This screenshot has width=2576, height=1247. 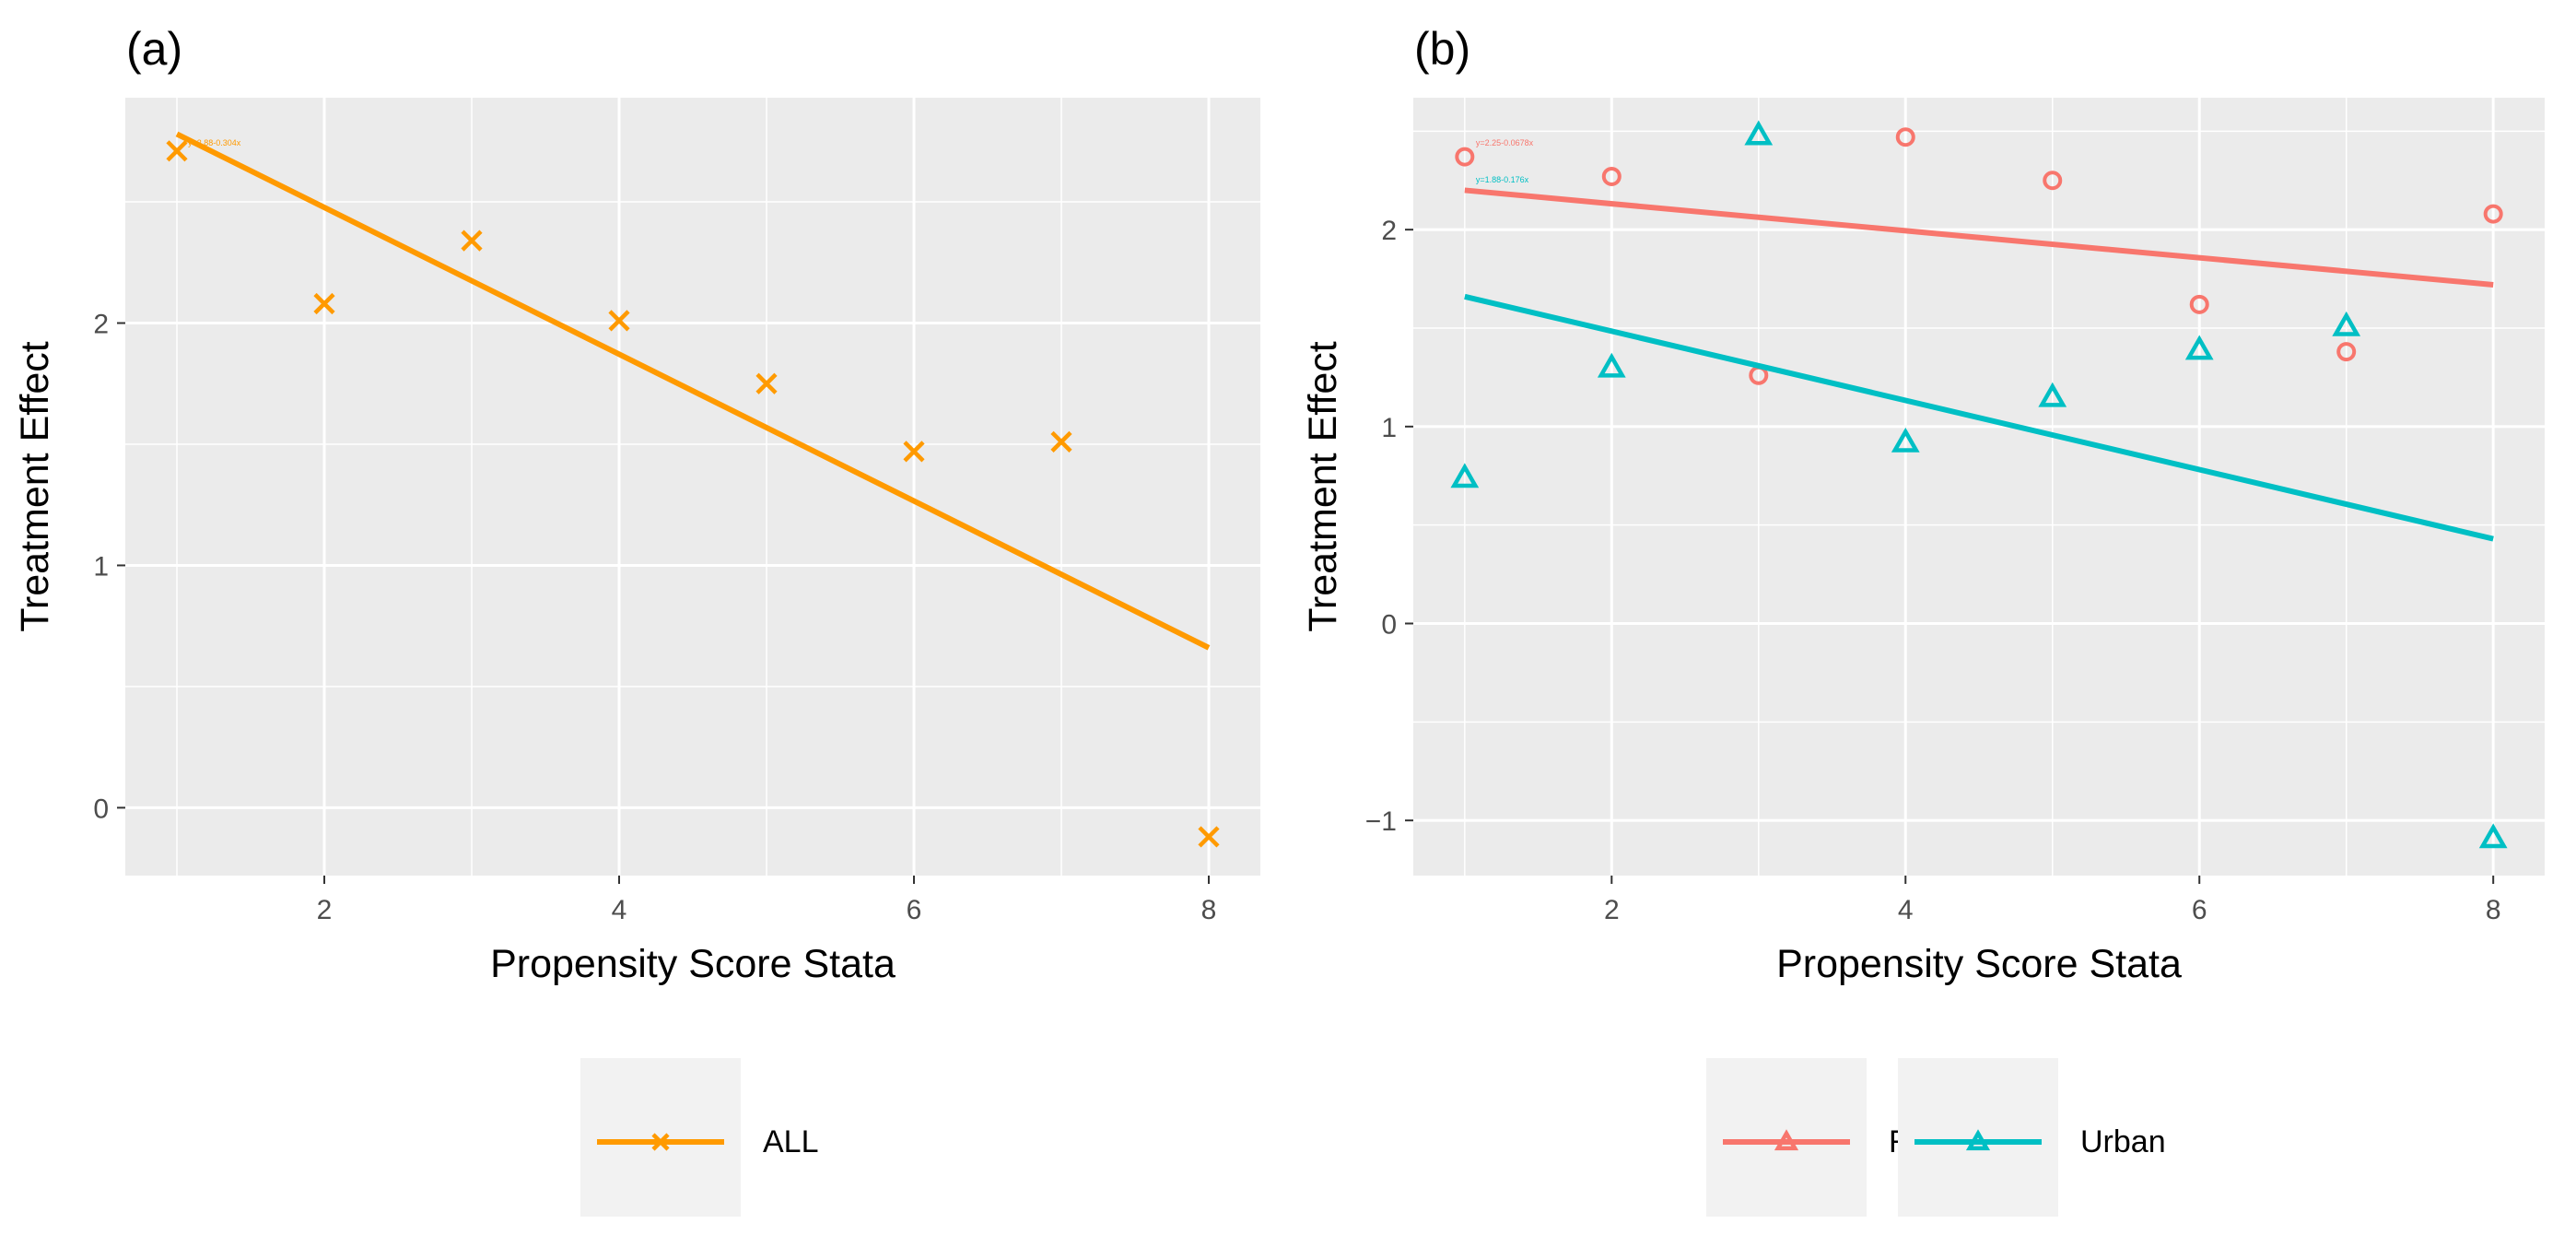 I want to click on legend-item-urban: Urban, so click(x=2032, y=1137).